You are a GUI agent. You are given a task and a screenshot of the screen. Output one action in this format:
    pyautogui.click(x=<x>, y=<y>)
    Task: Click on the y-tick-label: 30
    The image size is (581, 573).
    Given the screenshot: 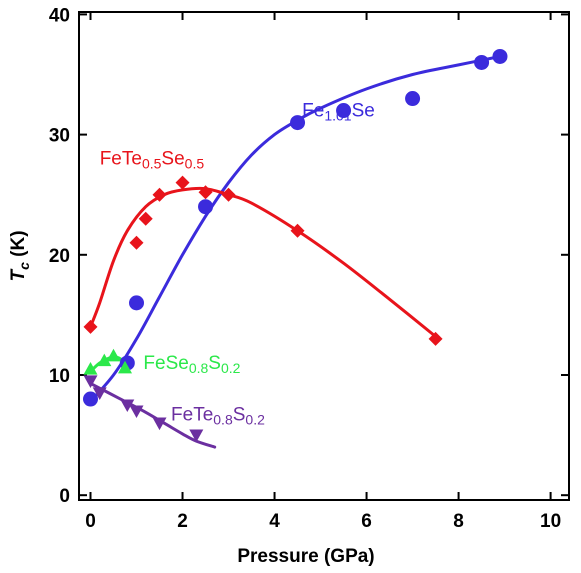 What is the action you would take?
    pyautogui.click(x=59, y=136)
    